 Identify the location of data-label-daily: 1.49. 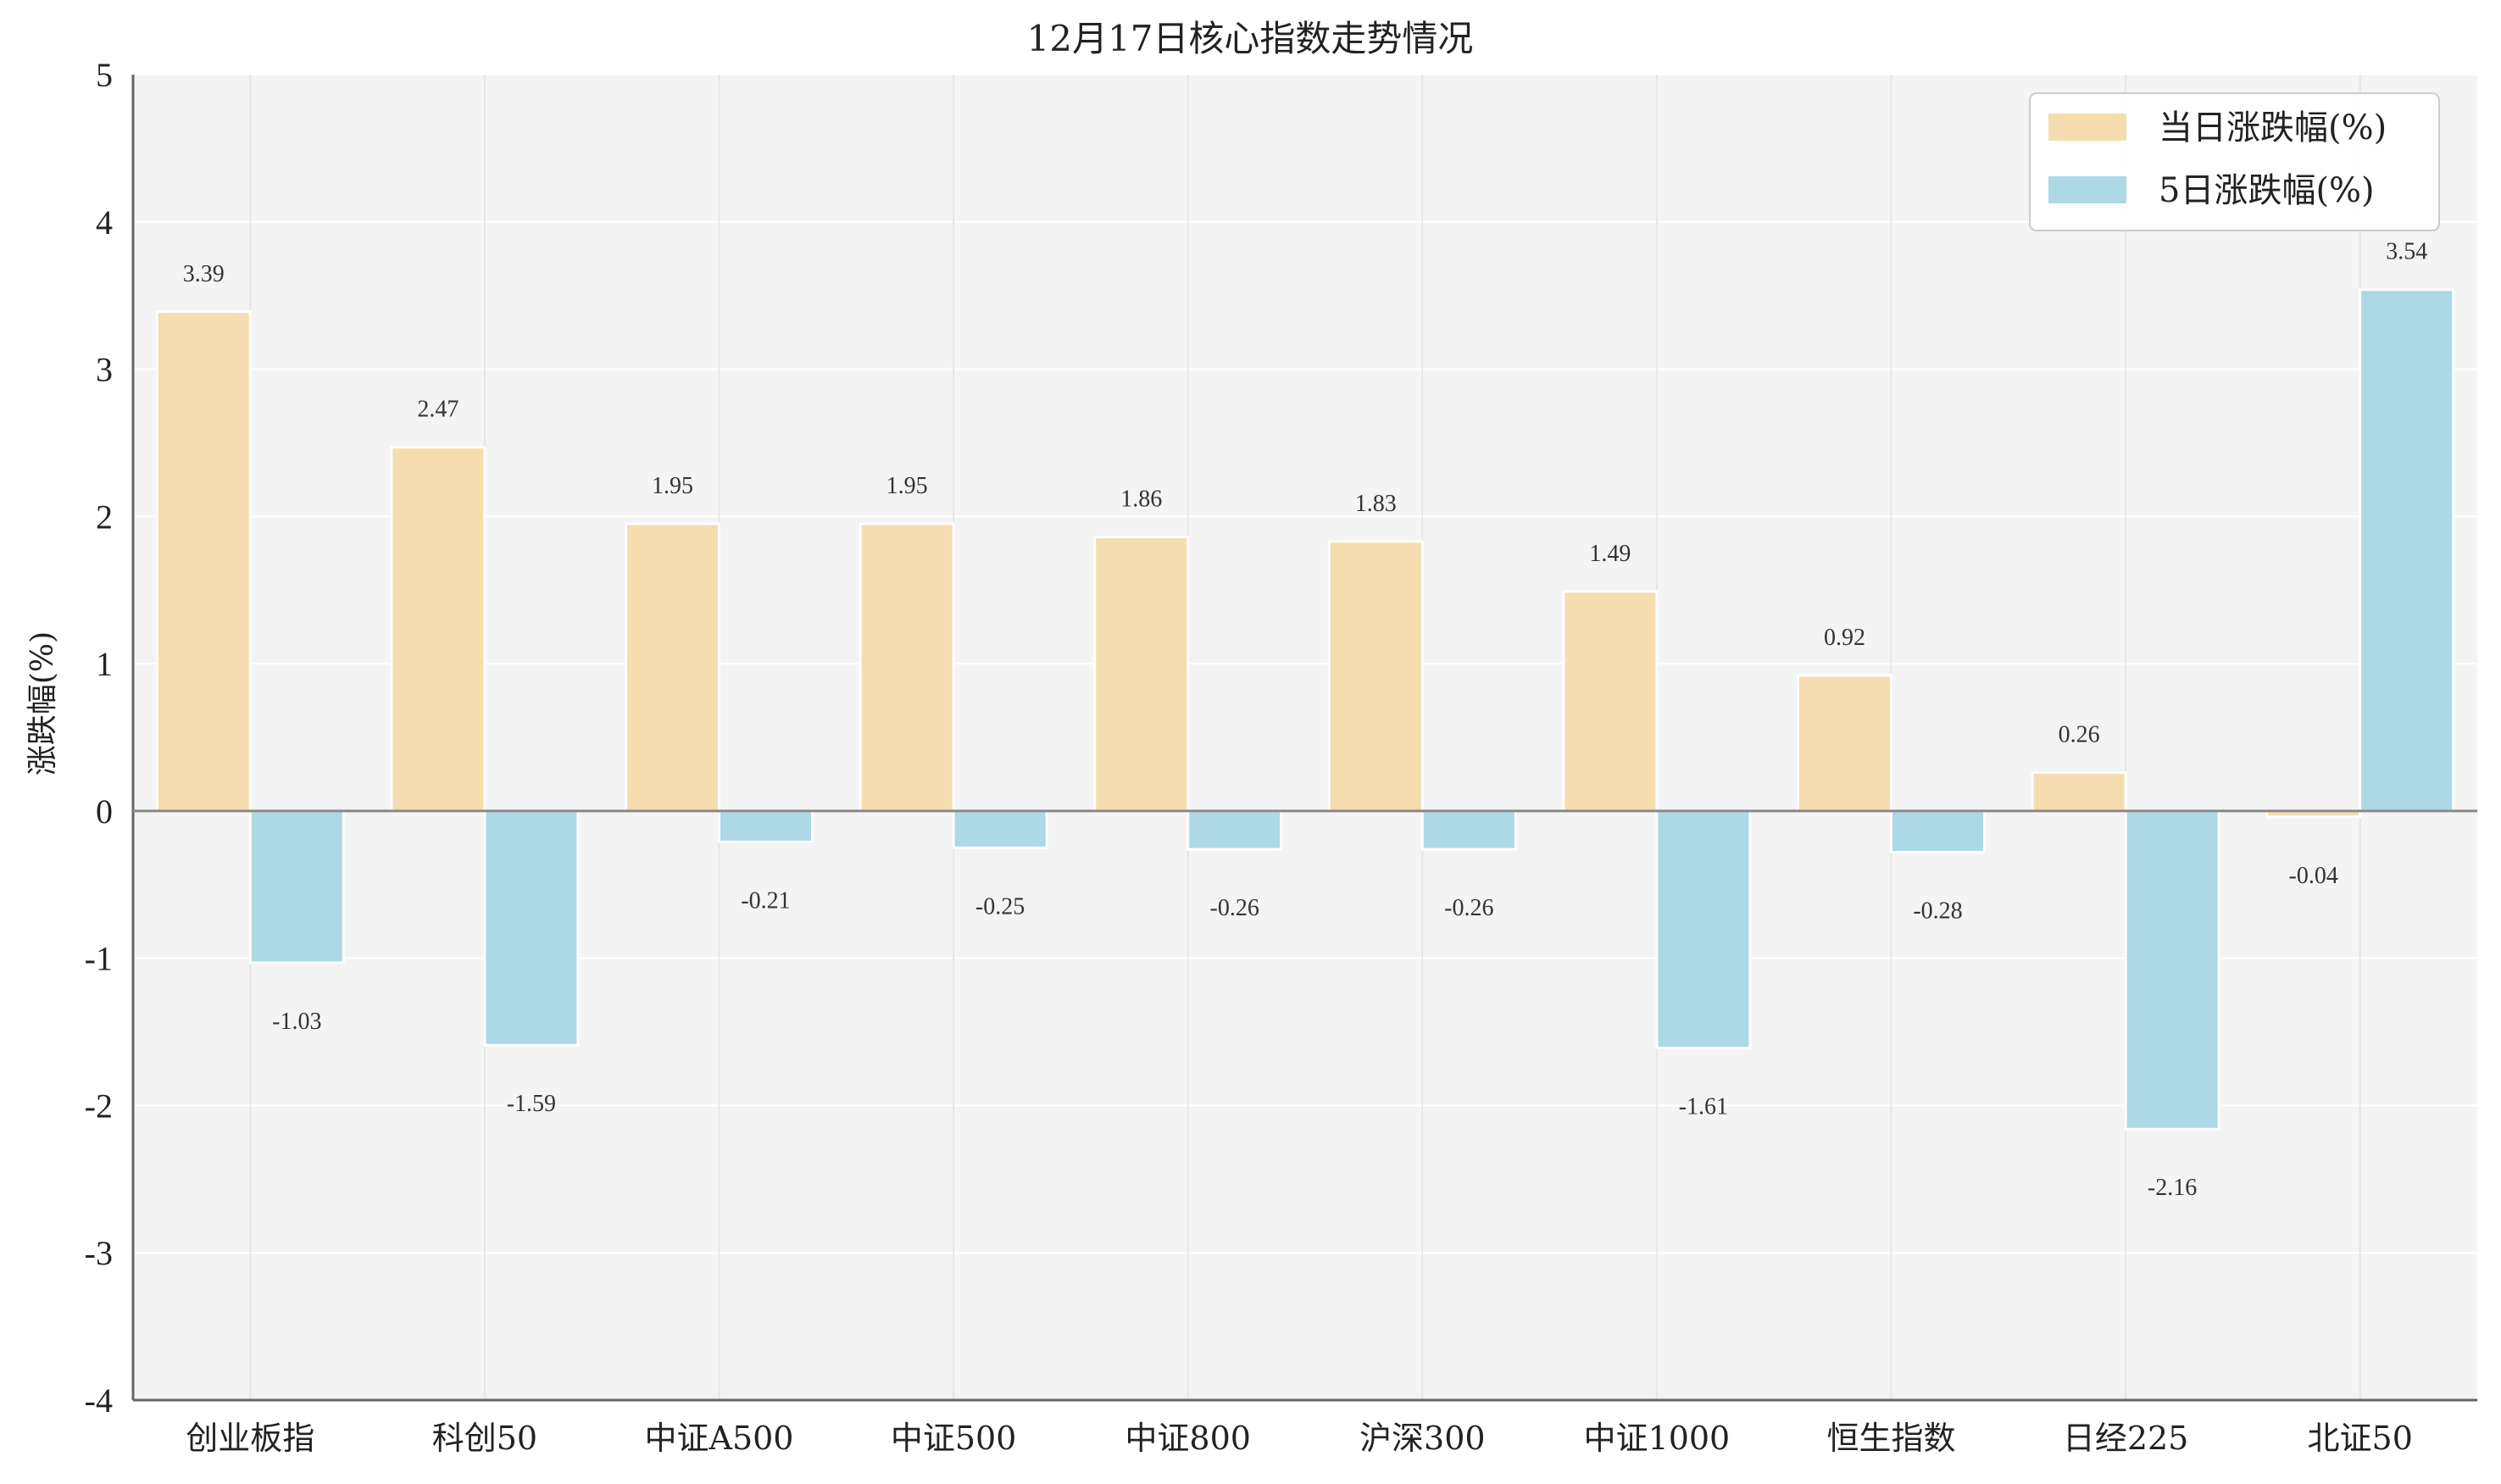
(1610, 554).